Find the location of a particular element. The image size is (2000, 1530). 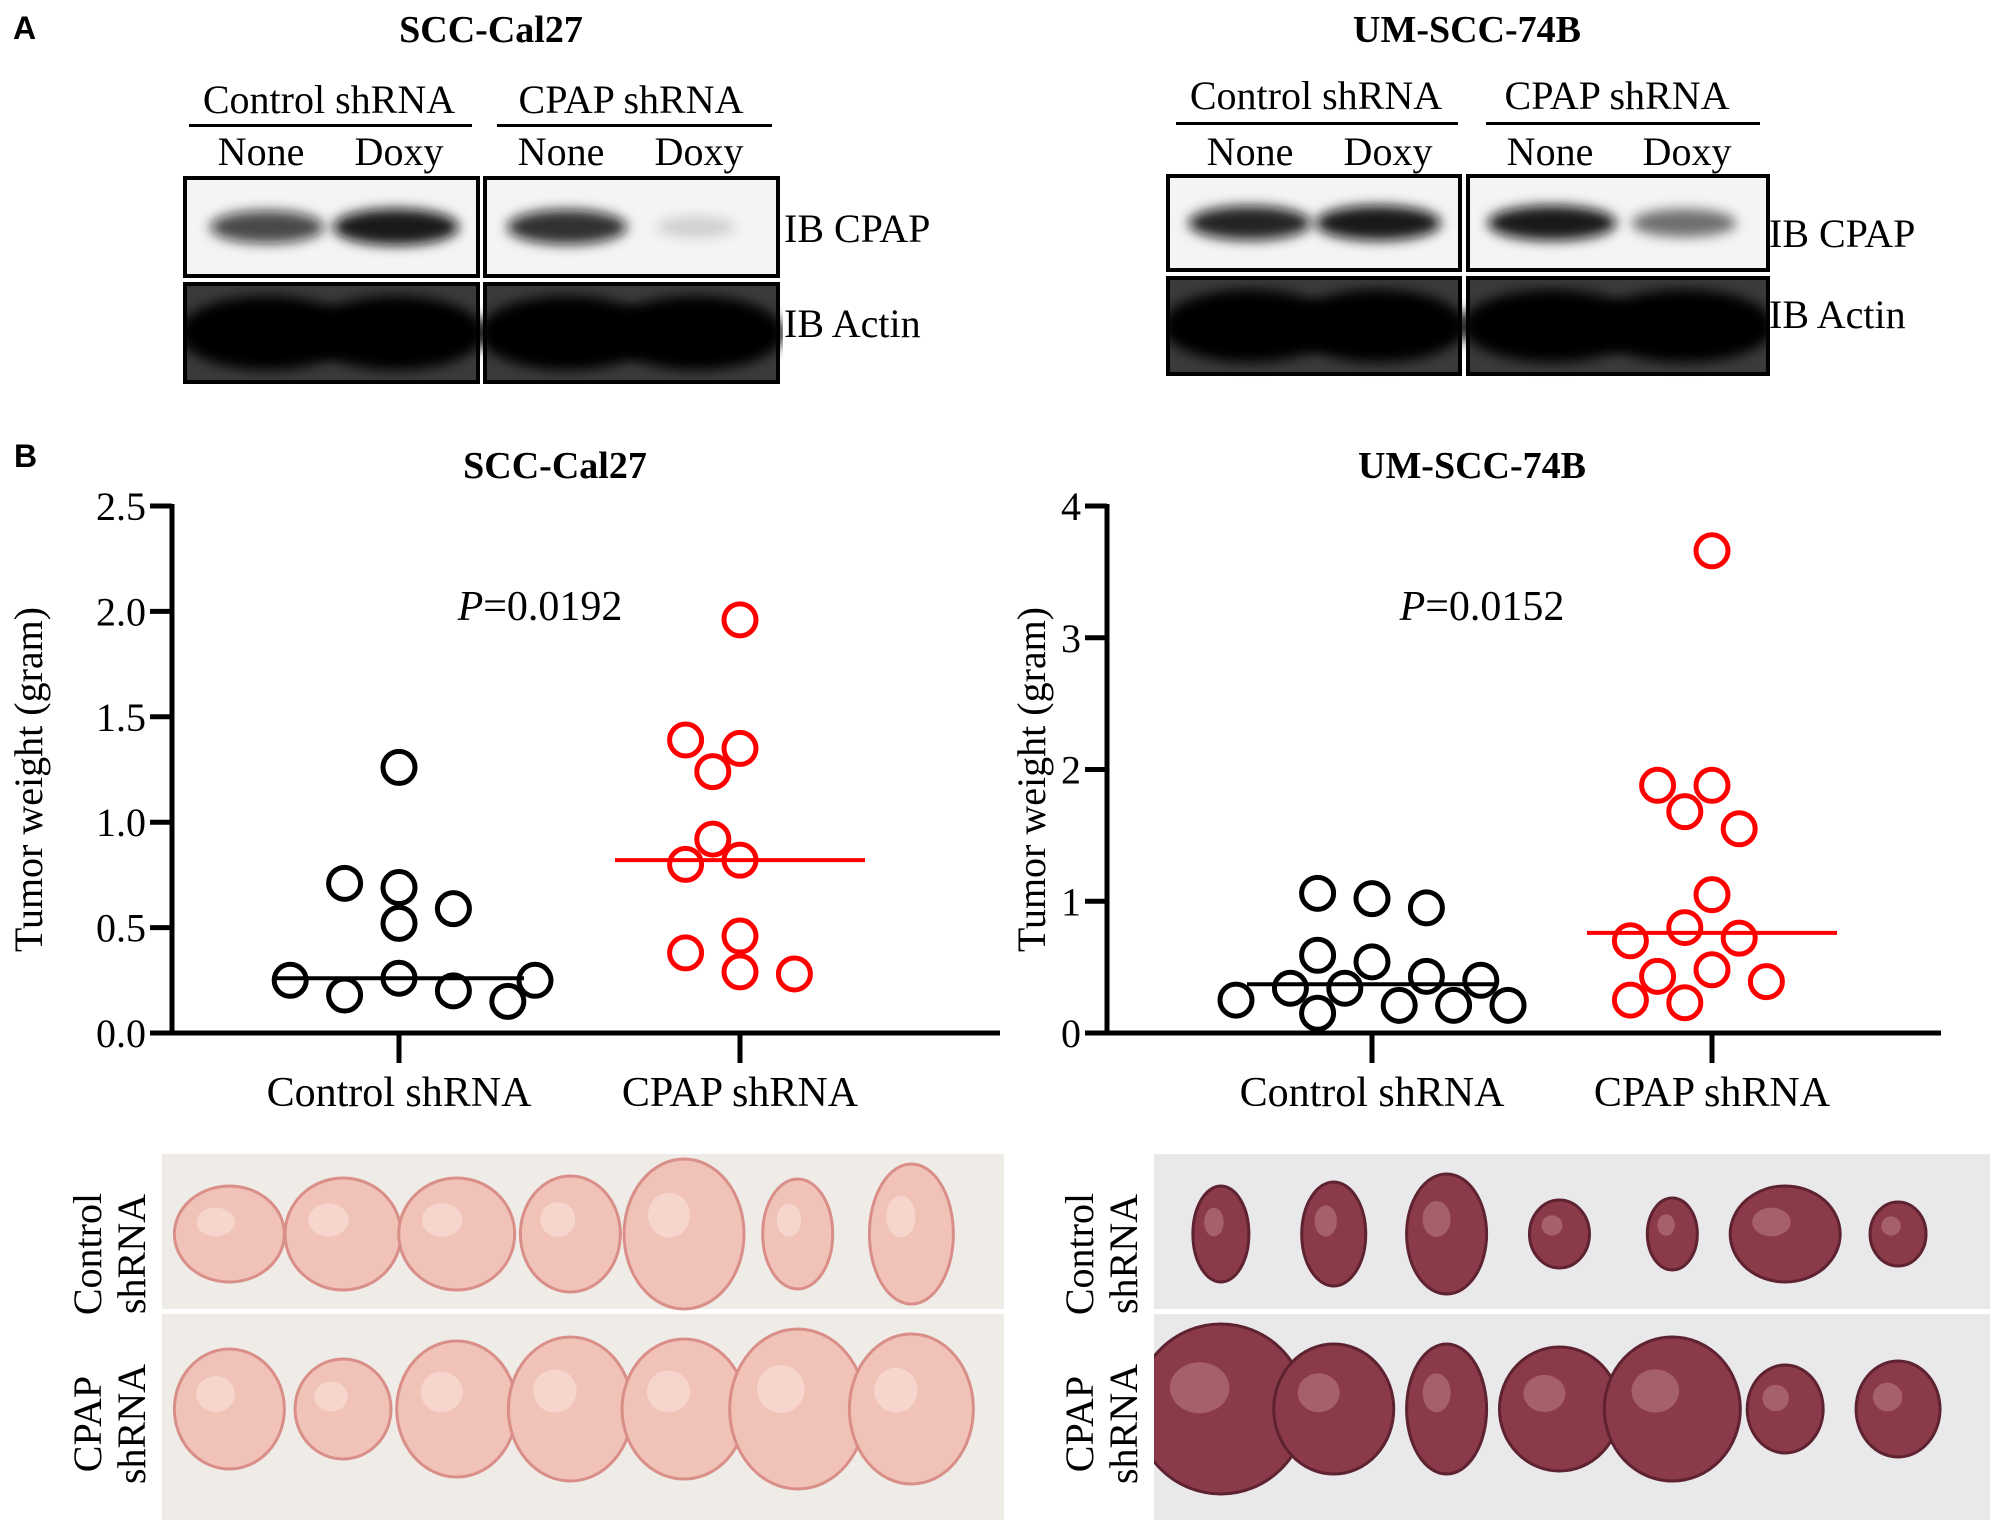

y-tick-label: 1 is located at coordinates (1071, 901).